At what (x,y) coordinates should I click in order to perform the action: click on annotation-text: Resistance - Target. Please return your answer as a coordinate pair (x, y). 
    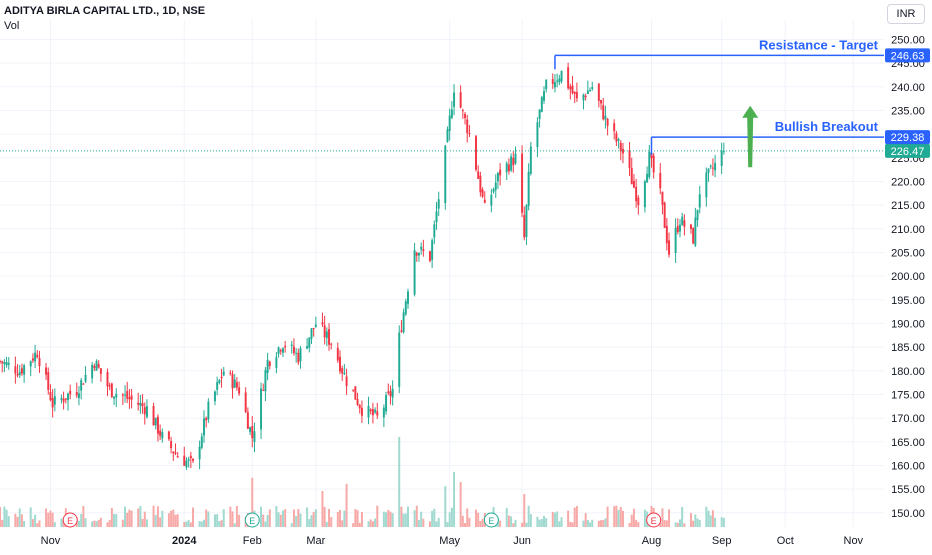
    Looking at the image, I should click on (819, 44).